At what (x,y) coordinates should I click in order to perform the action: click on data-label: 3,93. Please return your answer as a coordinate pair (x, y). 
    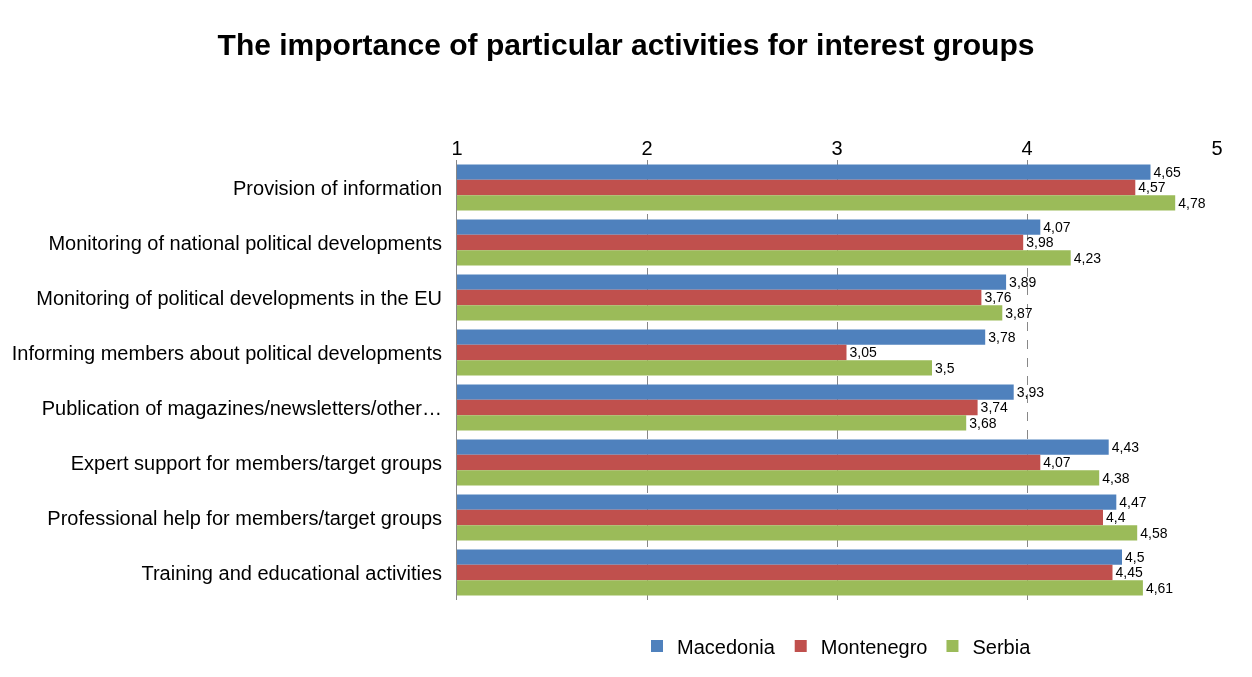
    Looking at the image, I should click on (1030, 392).